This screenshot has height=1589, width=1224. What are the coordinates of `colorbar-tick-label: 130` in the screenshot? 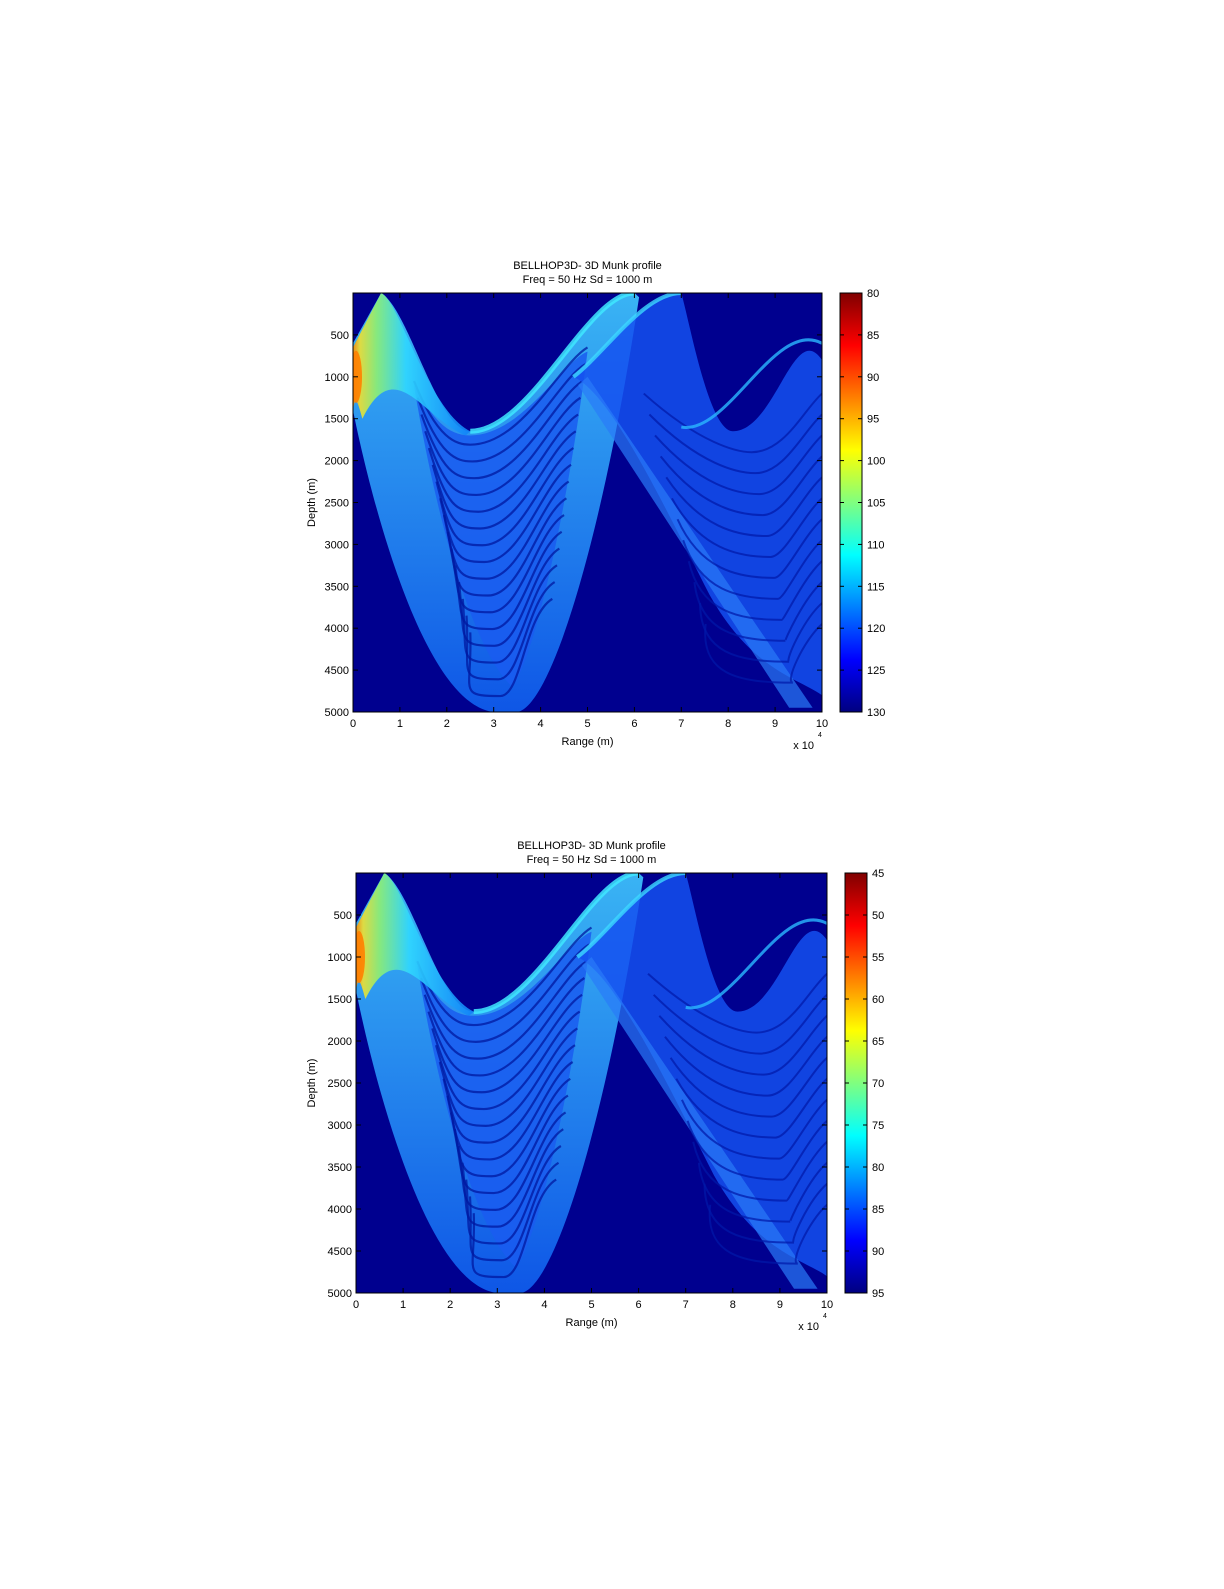 It's located at (876, 713).